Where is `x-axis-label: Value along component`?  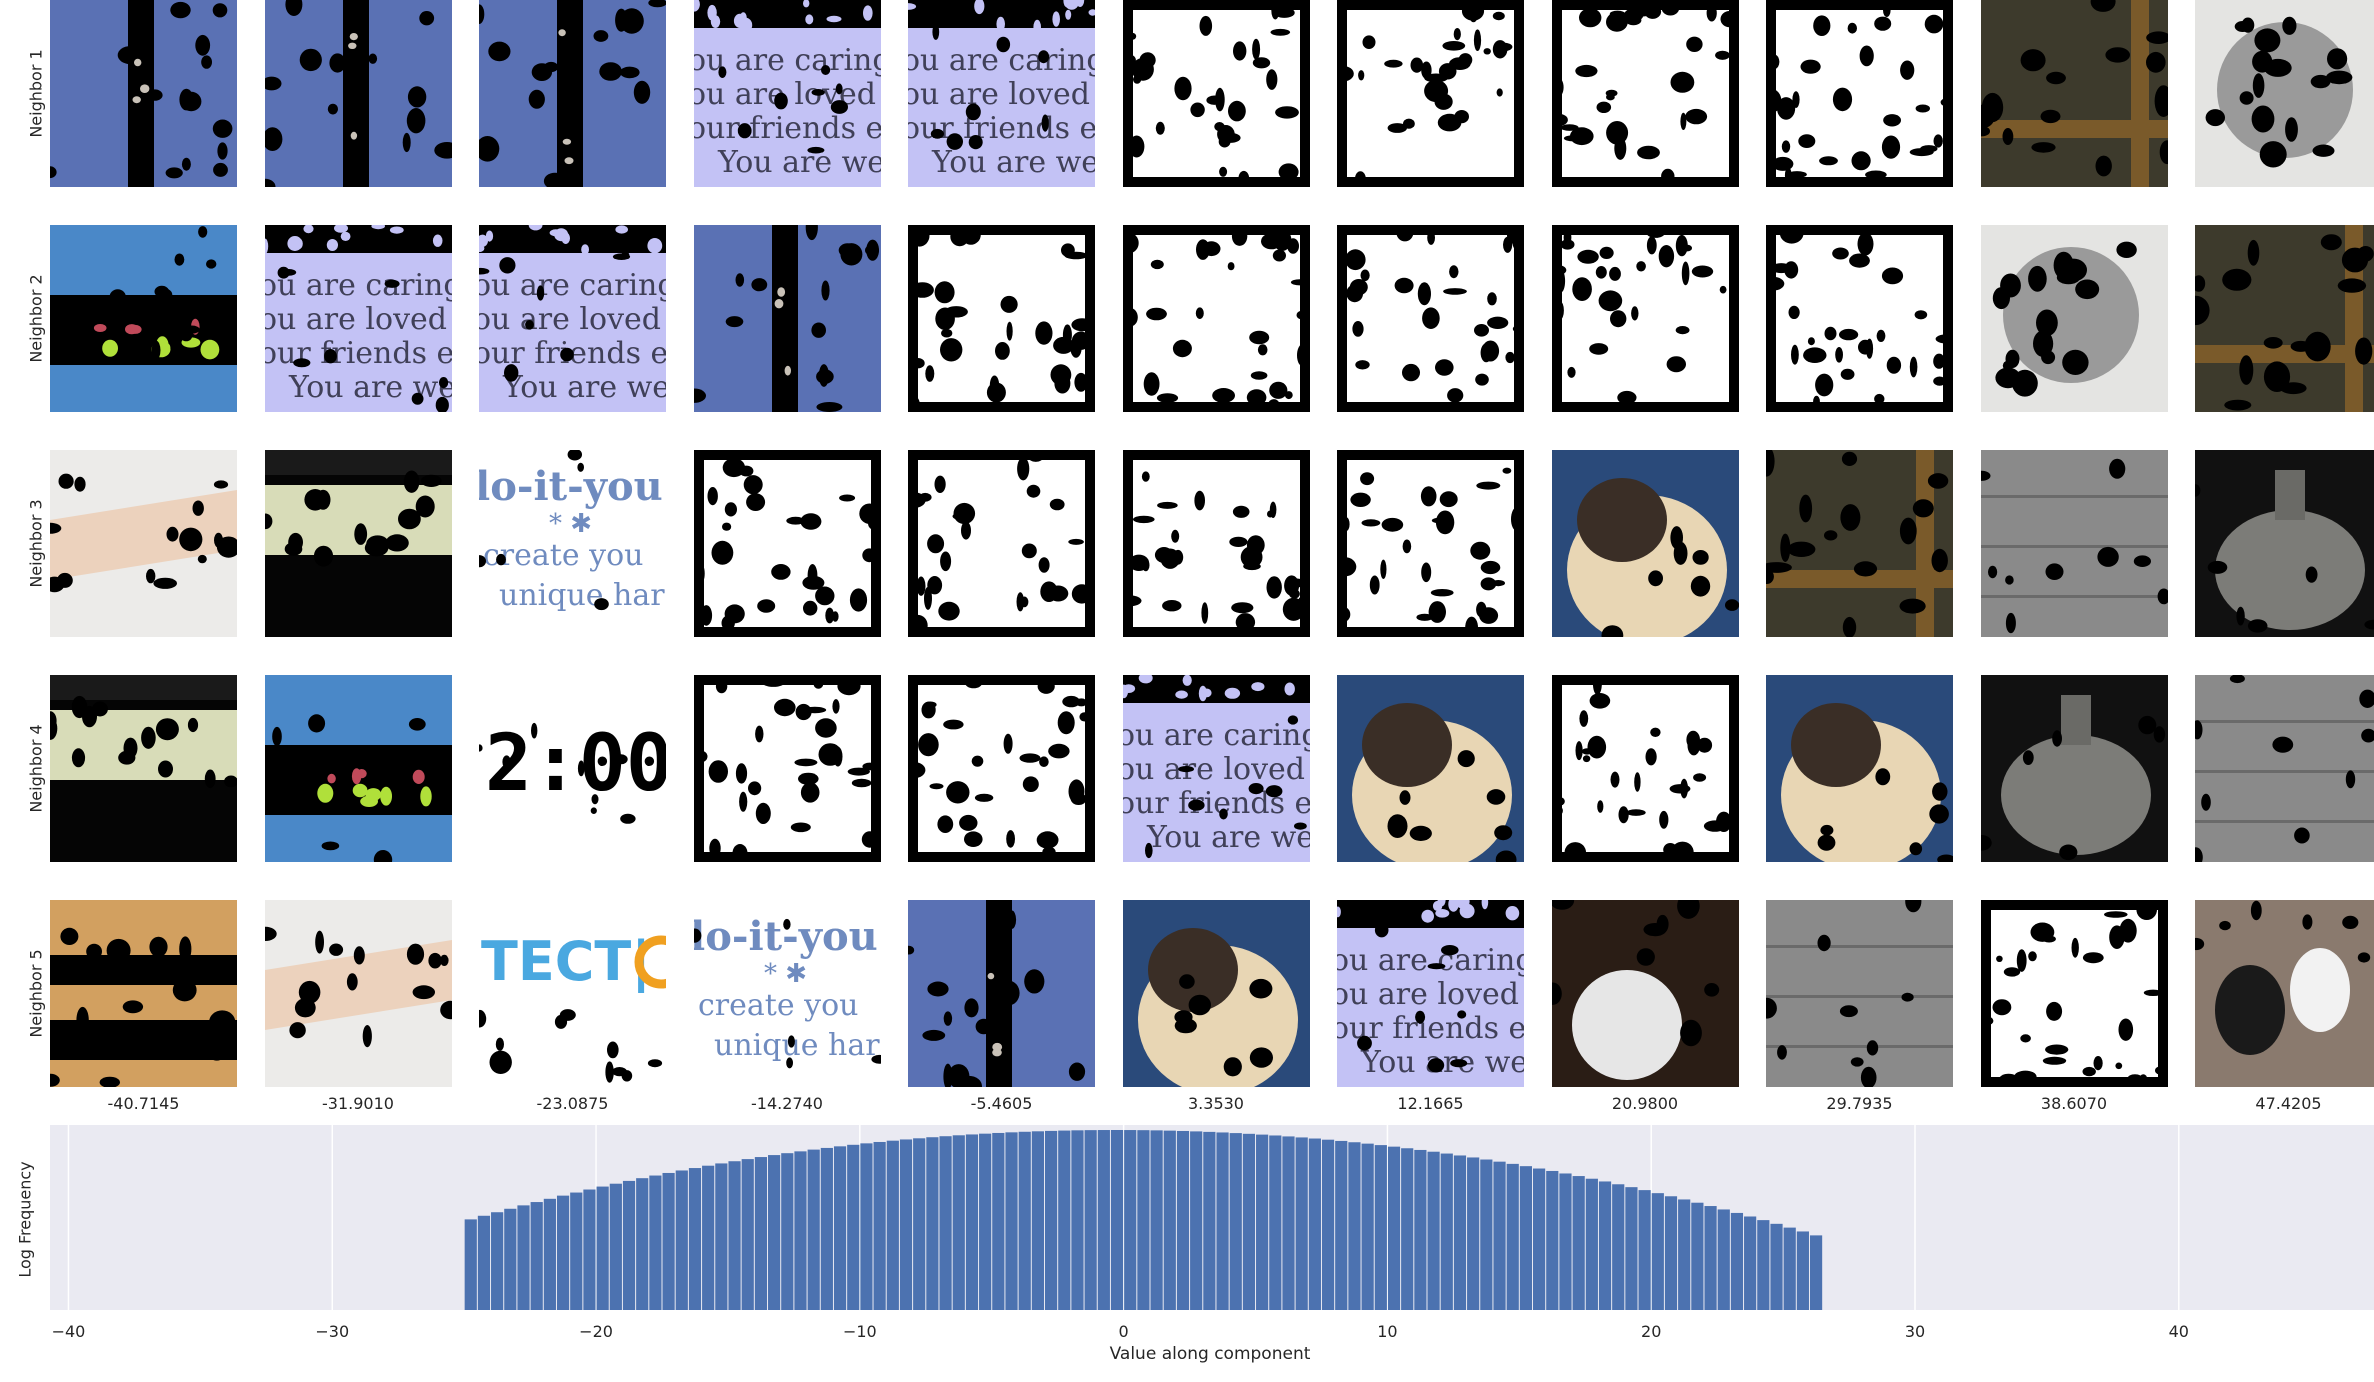 x-axis-label: Value along component is located at coordinates (1210, 1354).